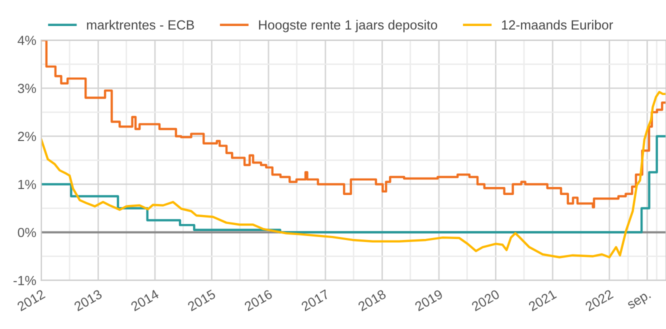 Image resolution: width=666 pixels, height=329 pixels. Describe the element at coordinates (31, 300) in the screenshot. I see `x-tick-label: 2012` at that location.